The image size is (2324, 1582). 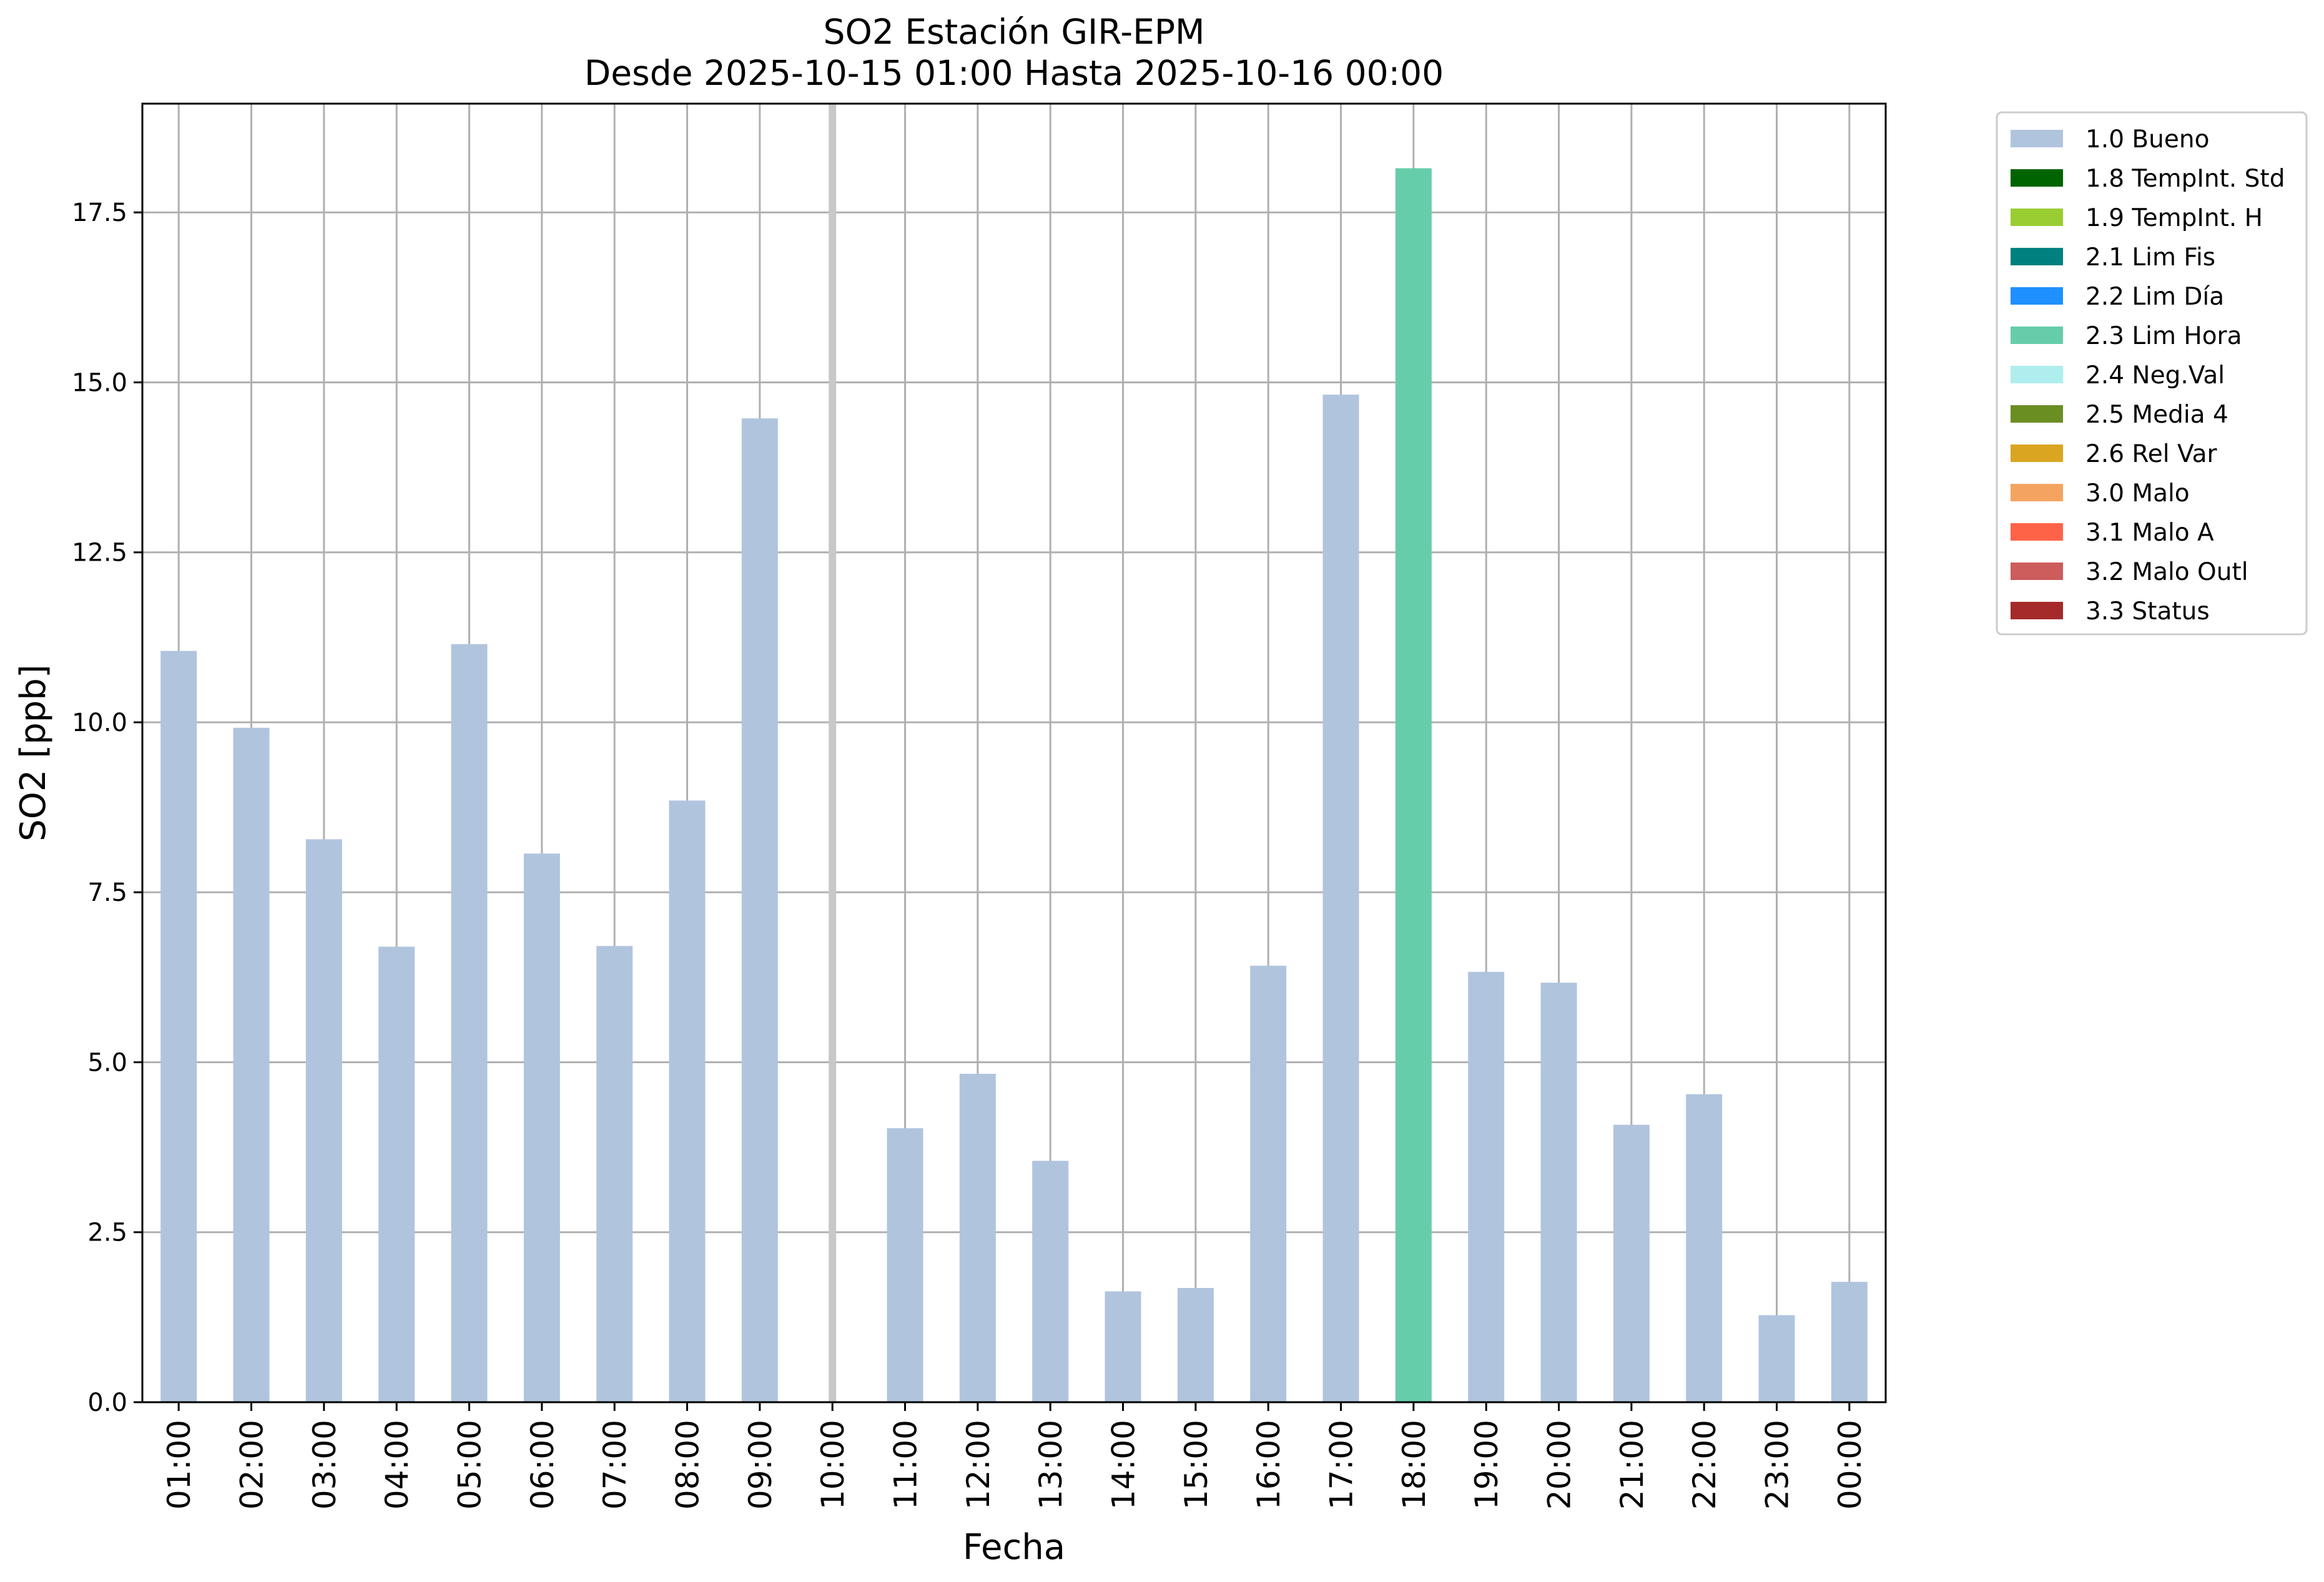 What do you see at coordinates (1014, 32) in the screenshot?
I see `chart-title: SO2 Estación GIR-EPM` at bounding box center [1014, 32].